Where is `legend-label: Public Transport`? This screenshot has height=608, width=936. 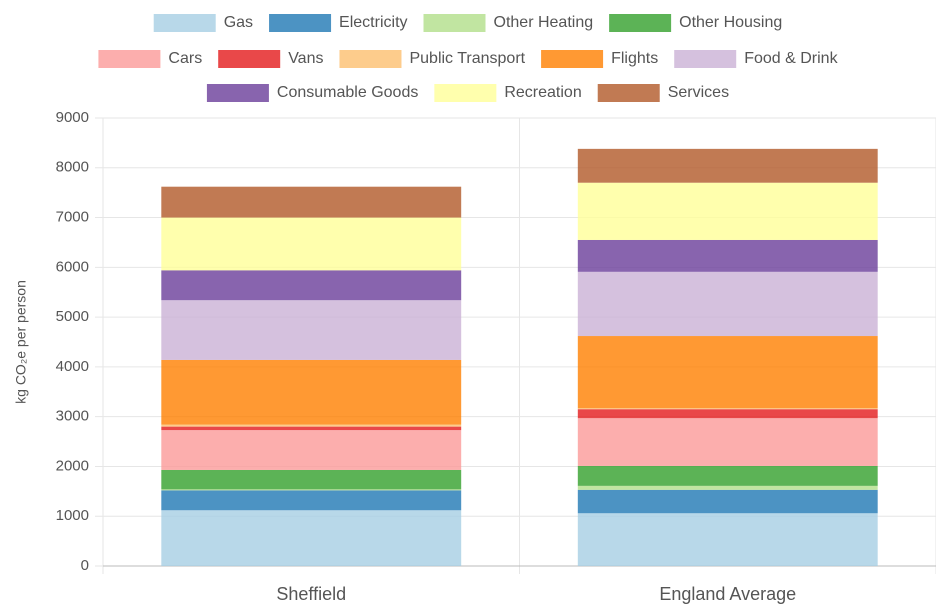 legend-label: Public Transport is located at coordinates (467, 58).